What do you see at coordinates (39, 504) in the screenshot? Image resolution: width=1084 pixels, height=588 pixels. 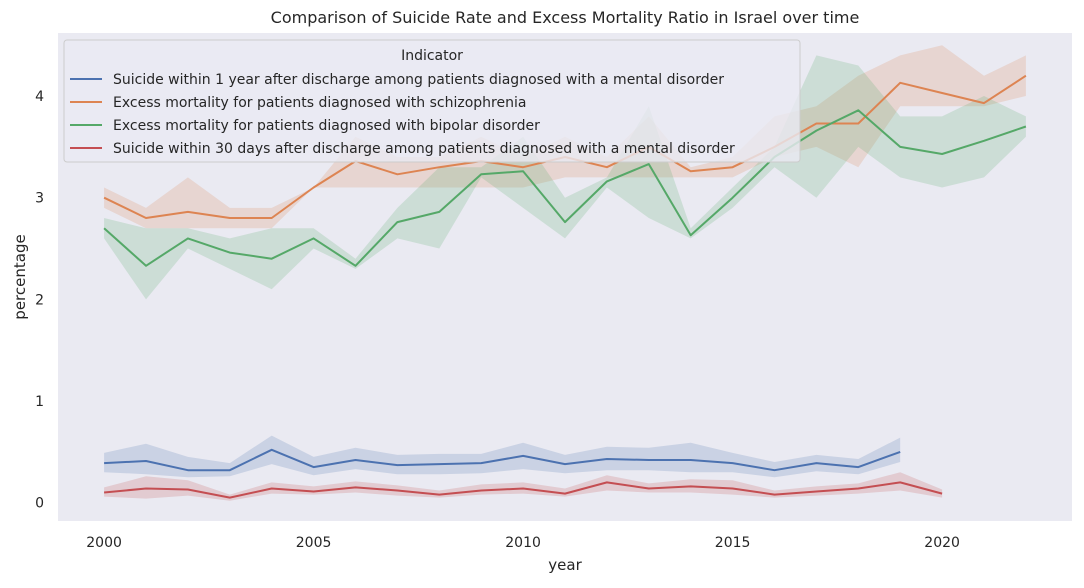 I see `y-tick-label: 0` at bounding box center [39, 504].